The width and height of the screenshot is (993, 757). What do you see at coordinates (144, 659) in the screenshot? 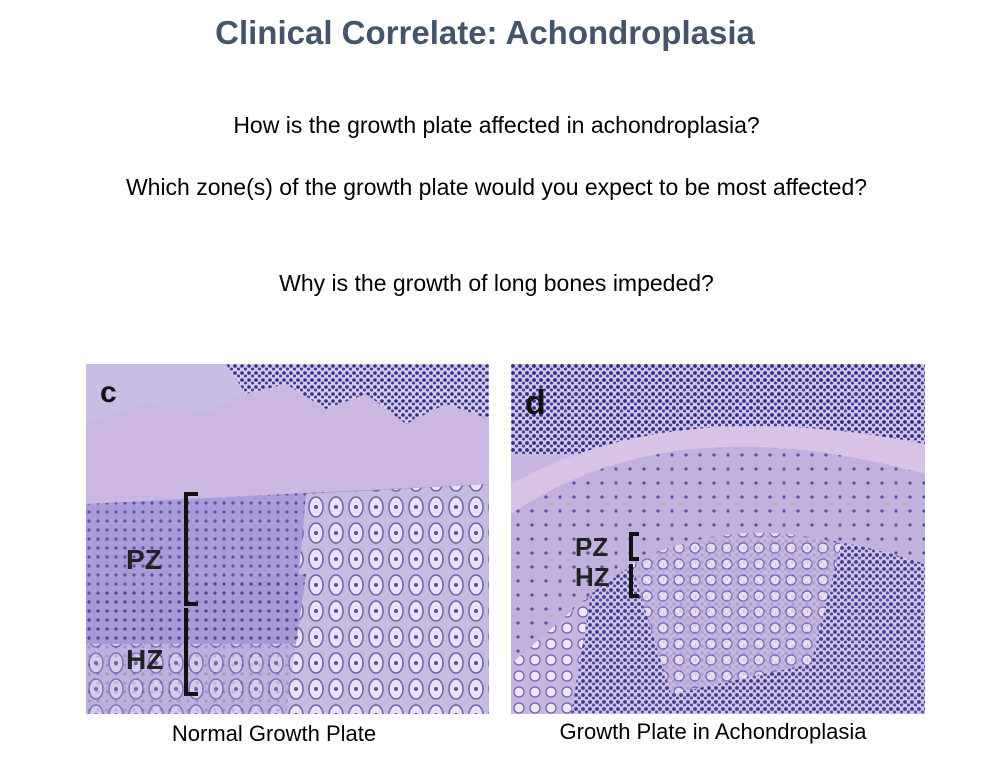
I see `left-hz-label: HZ` at bounding box center [144, 659].